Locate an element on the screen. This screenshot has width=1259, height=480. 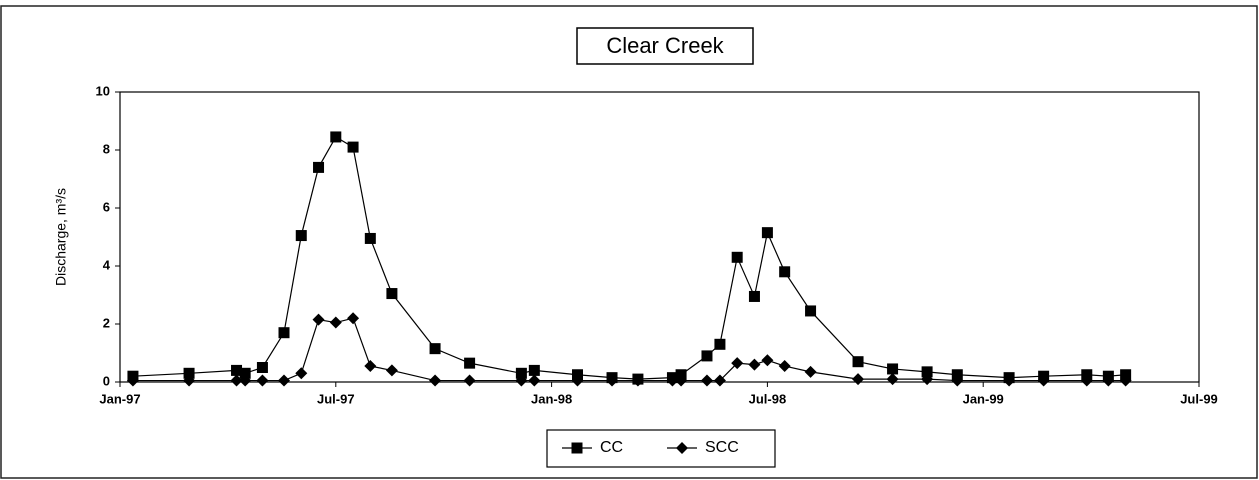
chart-title: Clear Creek is located at coordinates (665, 45).